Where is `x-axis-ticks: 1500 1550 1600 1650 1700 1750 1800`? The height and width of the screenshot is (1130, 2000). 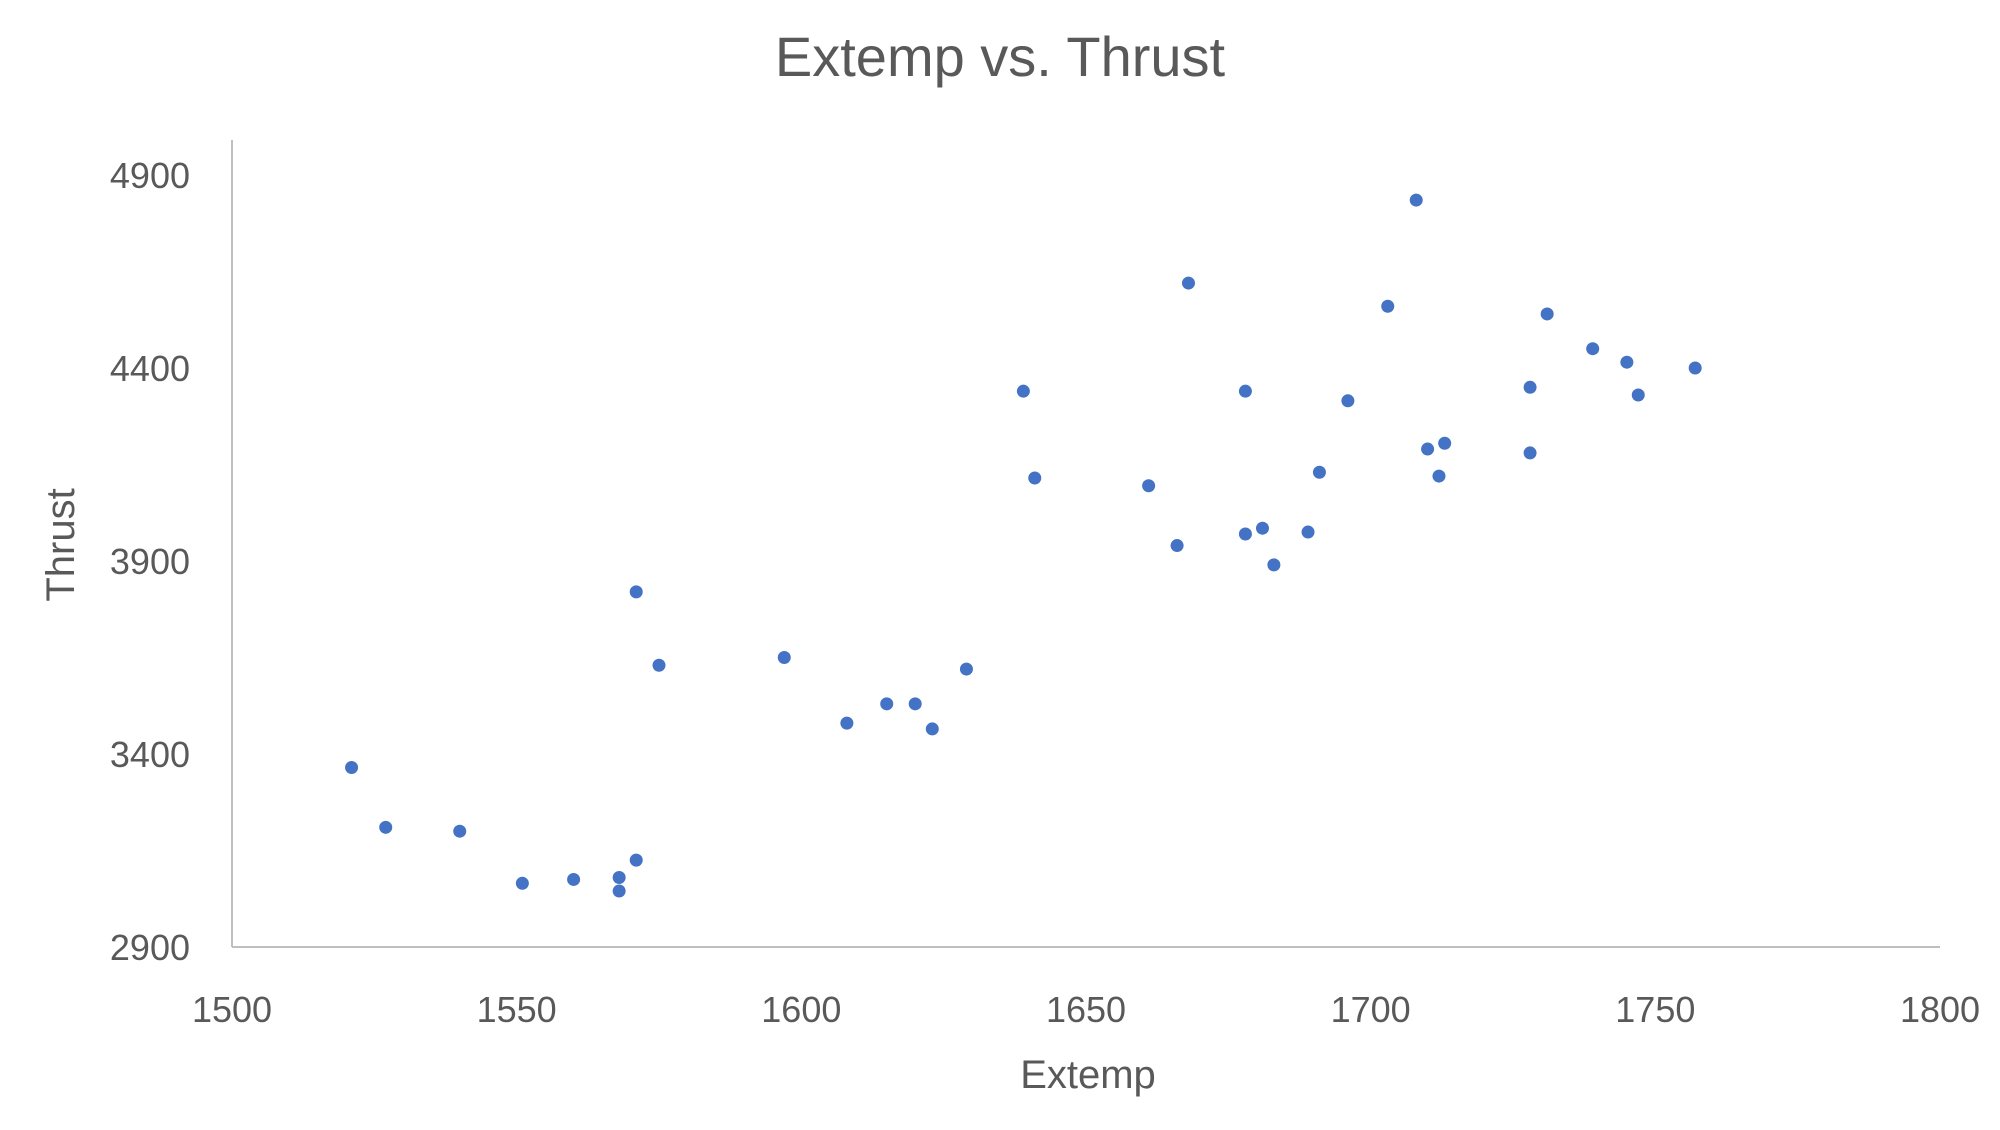
x-axis-ticks: 1500 1550 1600 1650 1700 1750 1800 is located at coordinates (1086, 1009).